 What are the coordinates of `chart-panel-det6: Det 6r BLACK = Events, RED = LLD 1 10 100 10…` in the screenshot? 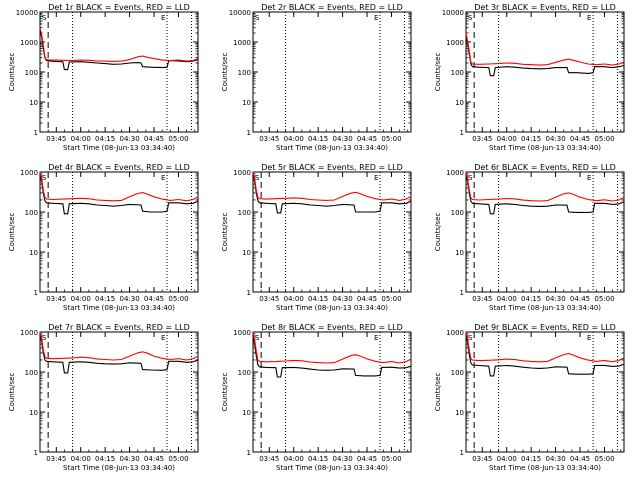 It's located at (529, 237).